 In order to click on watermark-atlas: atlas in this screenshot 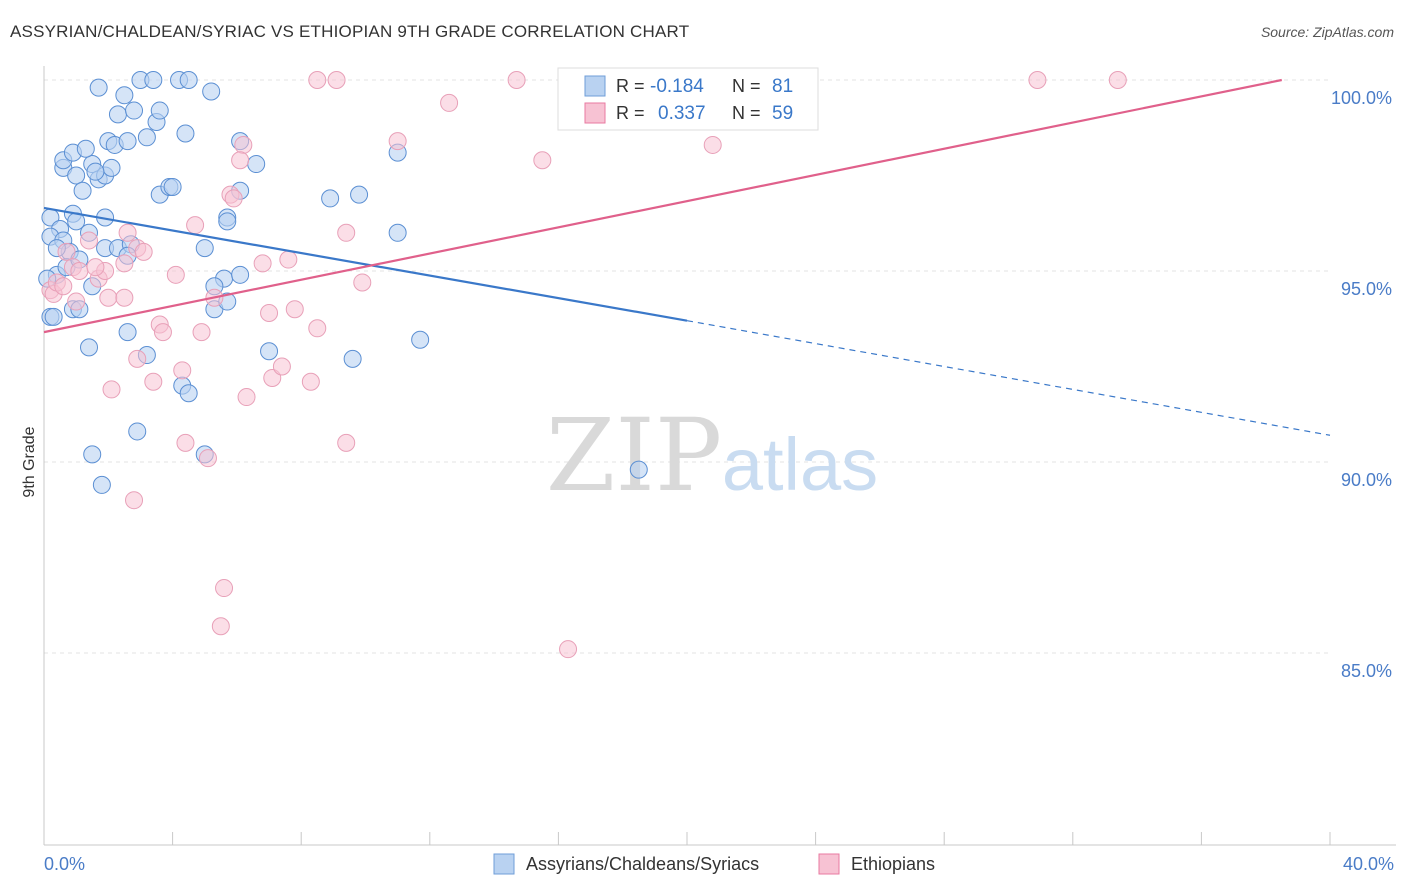, I will do `click(800, 464)`.